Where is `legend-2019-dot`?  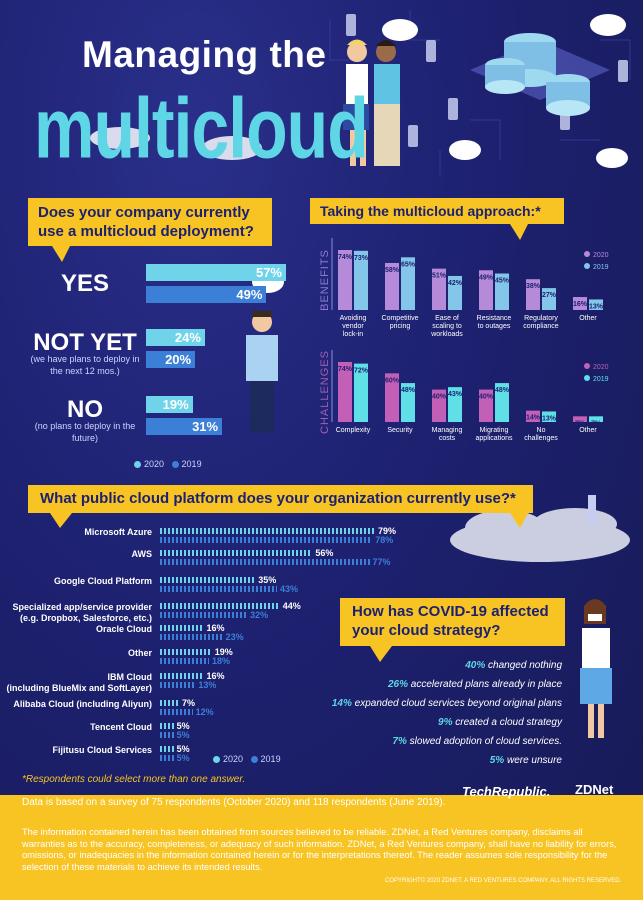 legend-2019-dot is located at coordinates (587, 378).